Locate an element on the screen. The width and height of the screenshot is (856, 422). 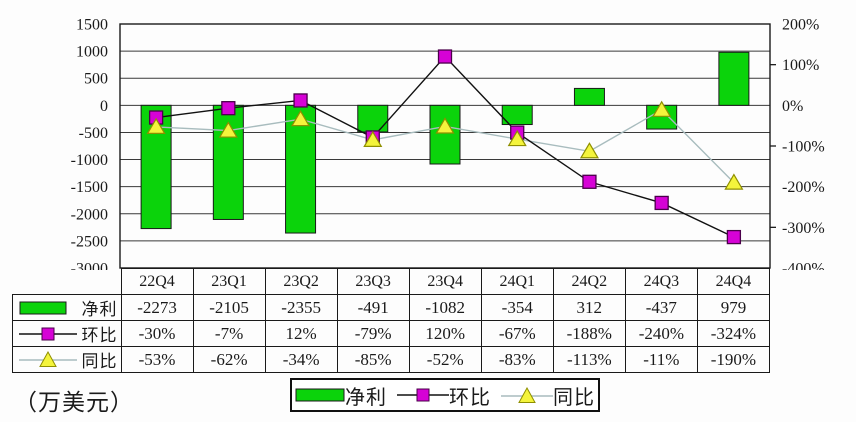
left-axis-tick-label: -1000 is located at coordinates (89, 160).